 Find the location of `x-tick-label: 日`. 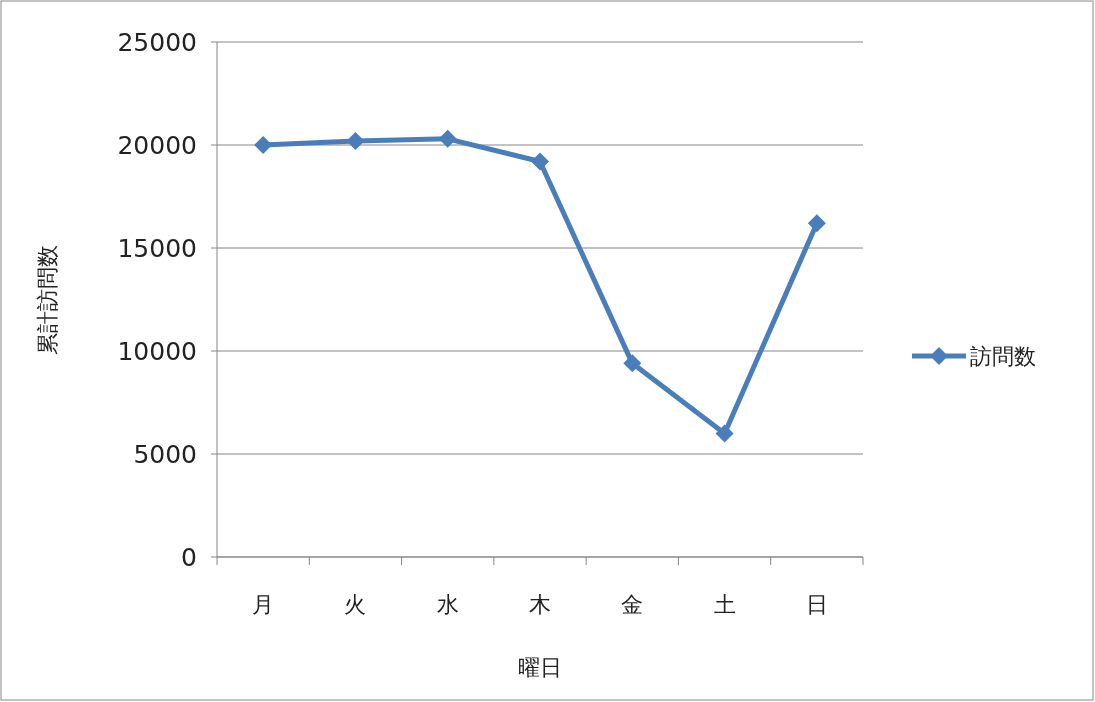

x-tick-label: 日 is located at coordinates (816, 604).